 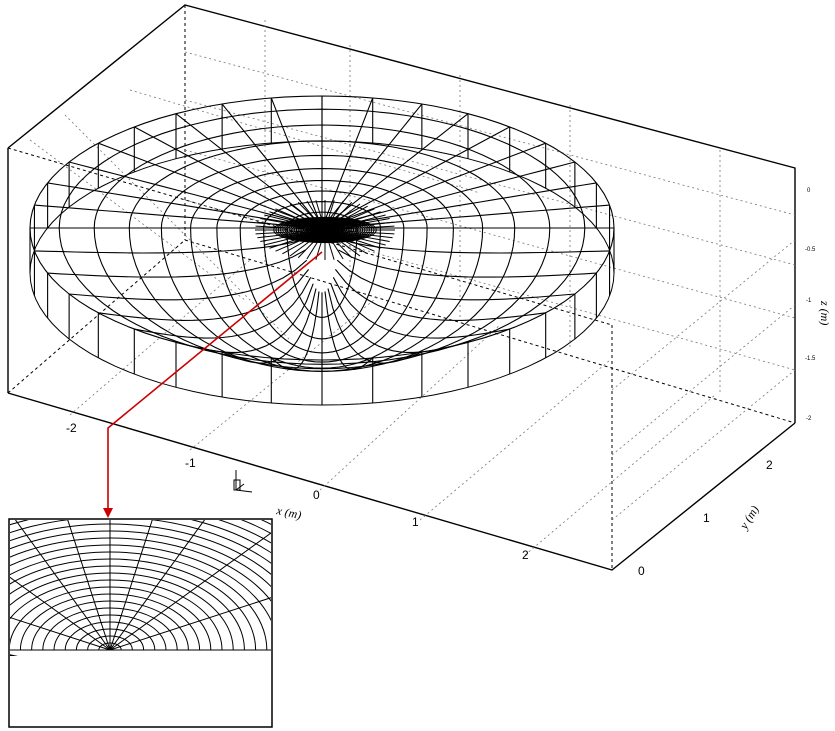 I want to click on y-tick-label: 1, so click(x=706, y=518).